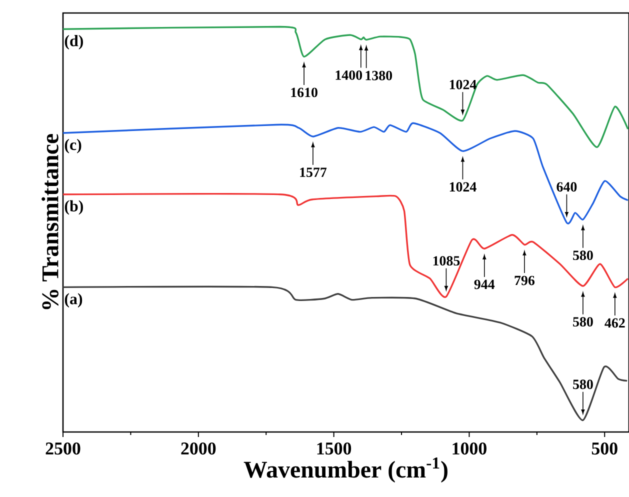  I want to click on series-label: (d), so click(73, 42).